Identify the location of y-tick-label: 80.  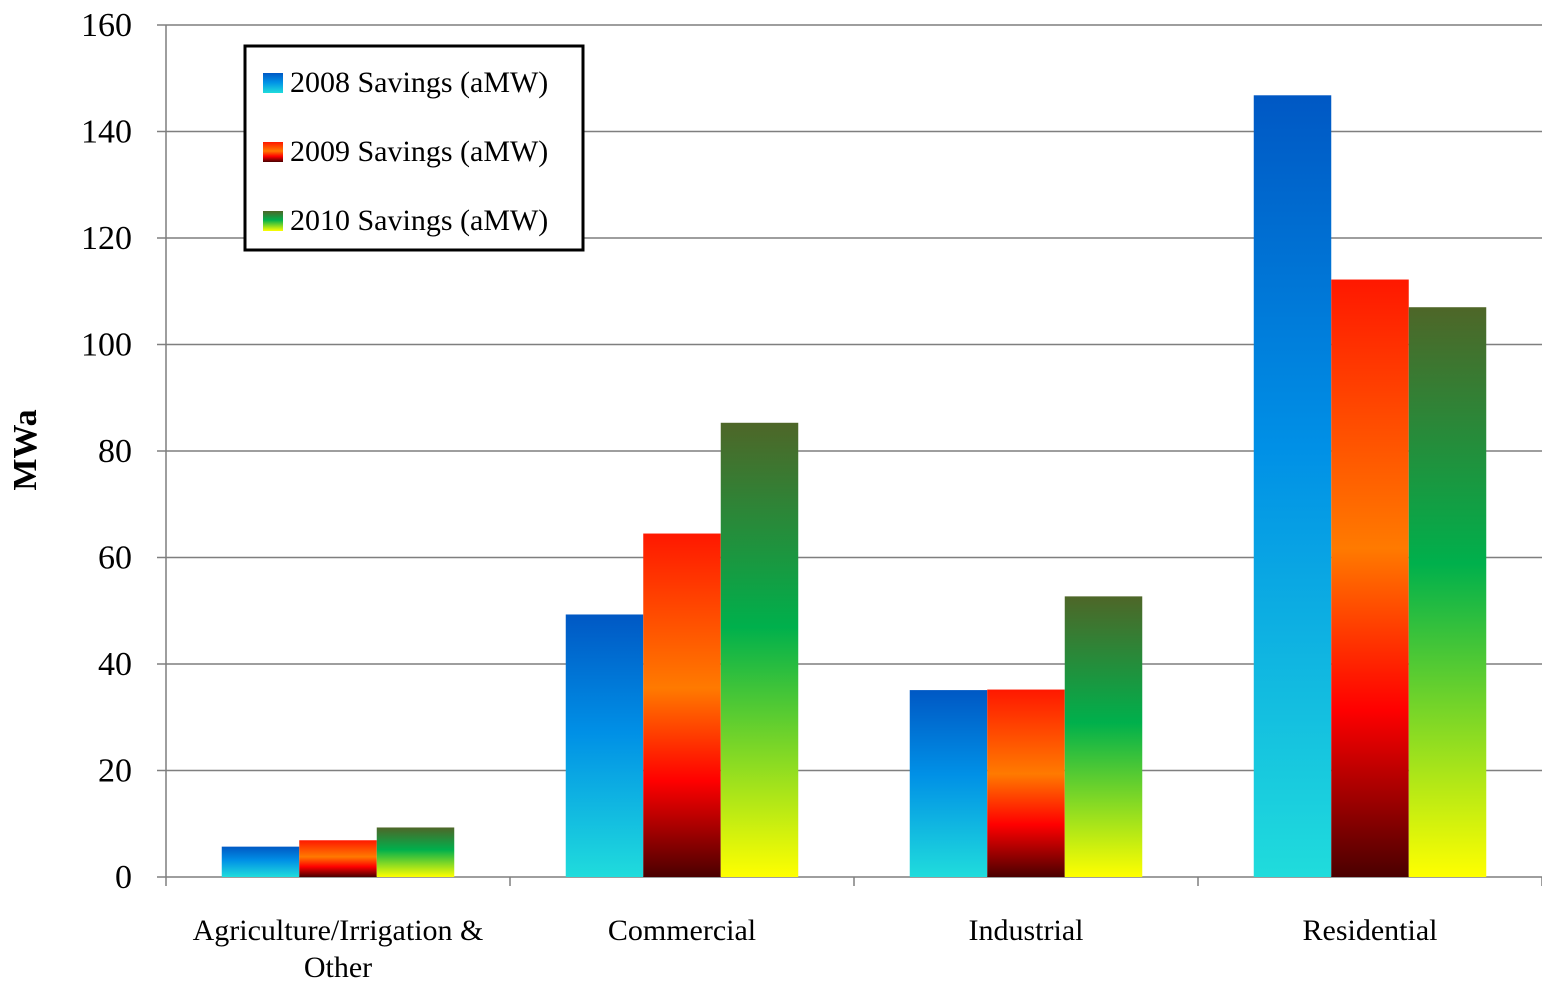
(115, 451).